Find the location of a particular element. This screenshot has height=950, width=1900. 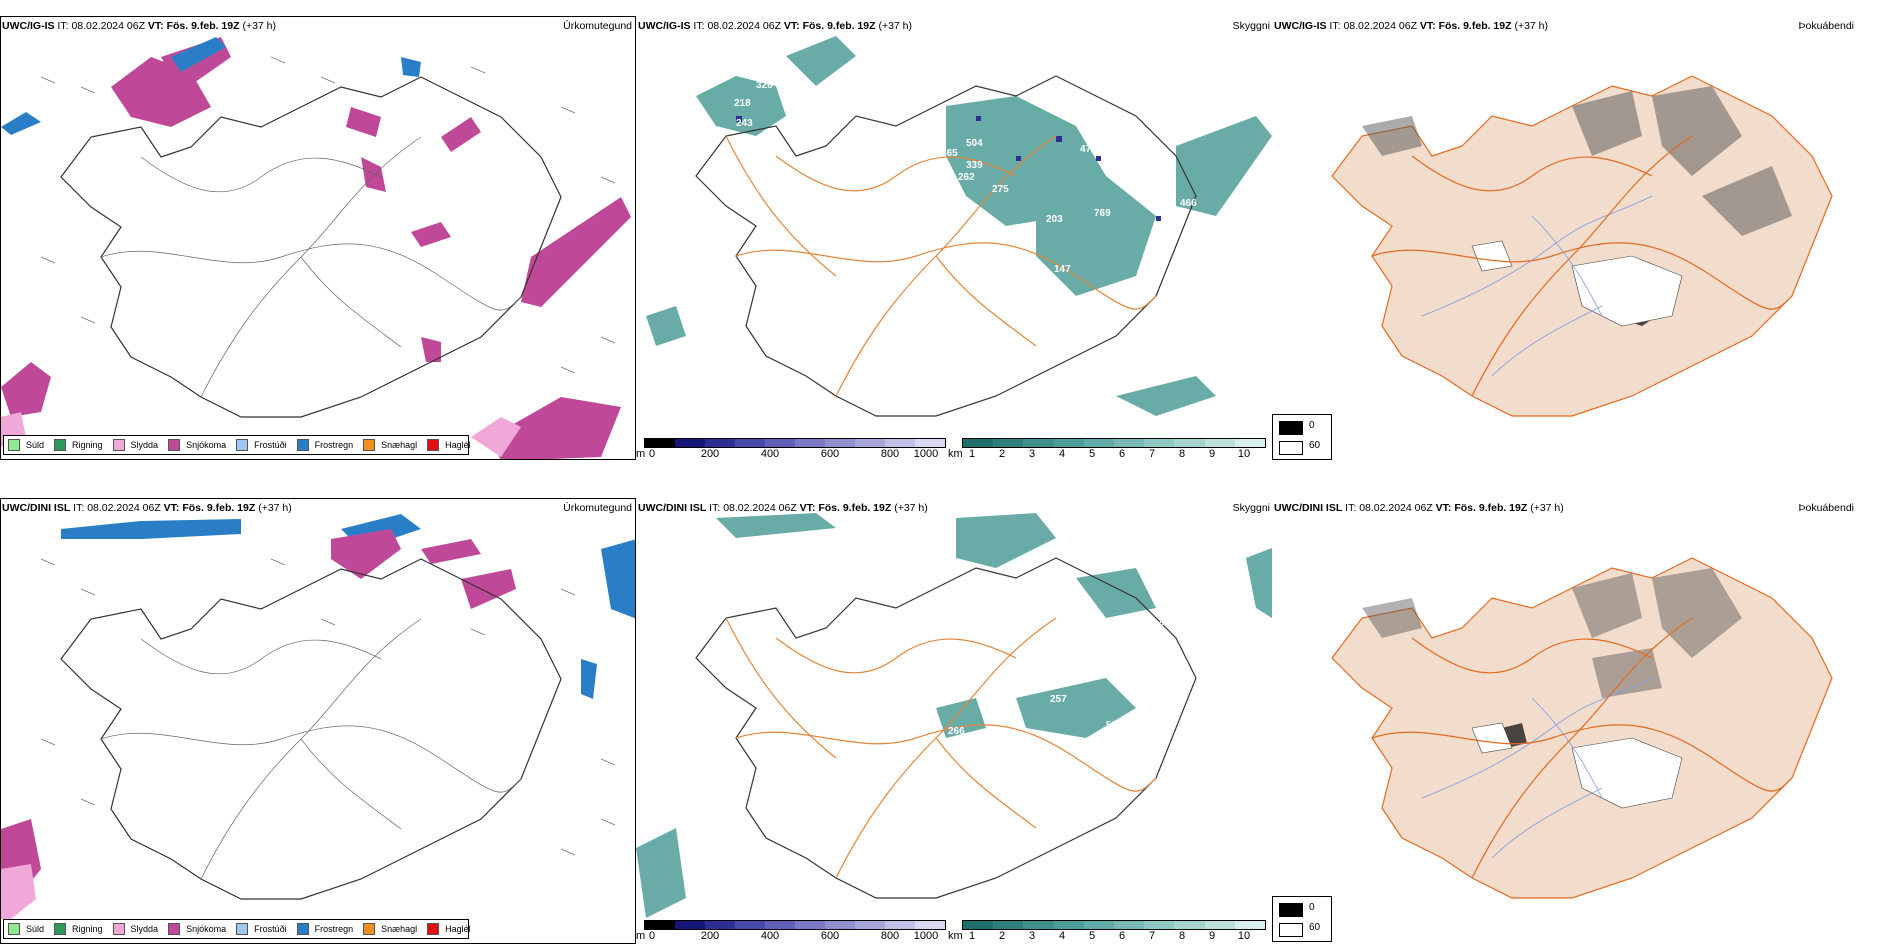

legend-item-drizzle: Súld is located at coordinates (26, 929).